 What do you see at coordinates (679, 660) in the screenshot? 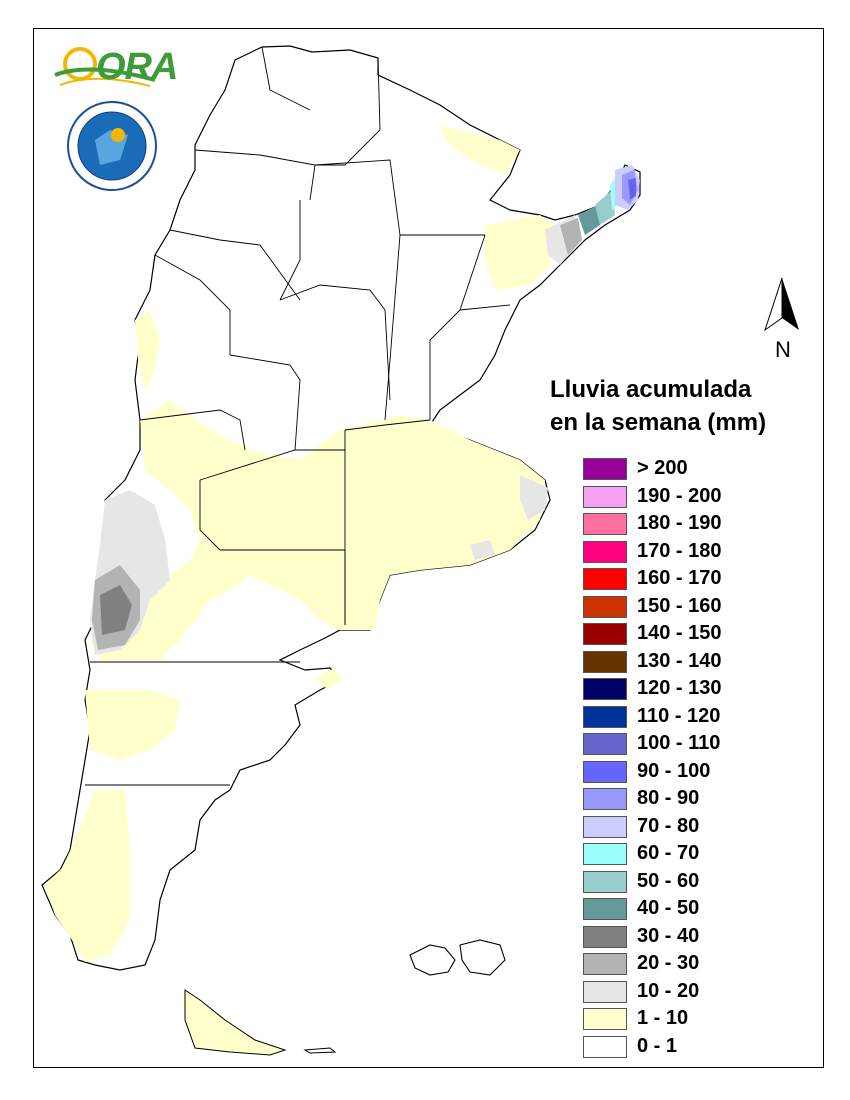
I see `legend-label: 130 - 140` at bounding box center [679, 660].